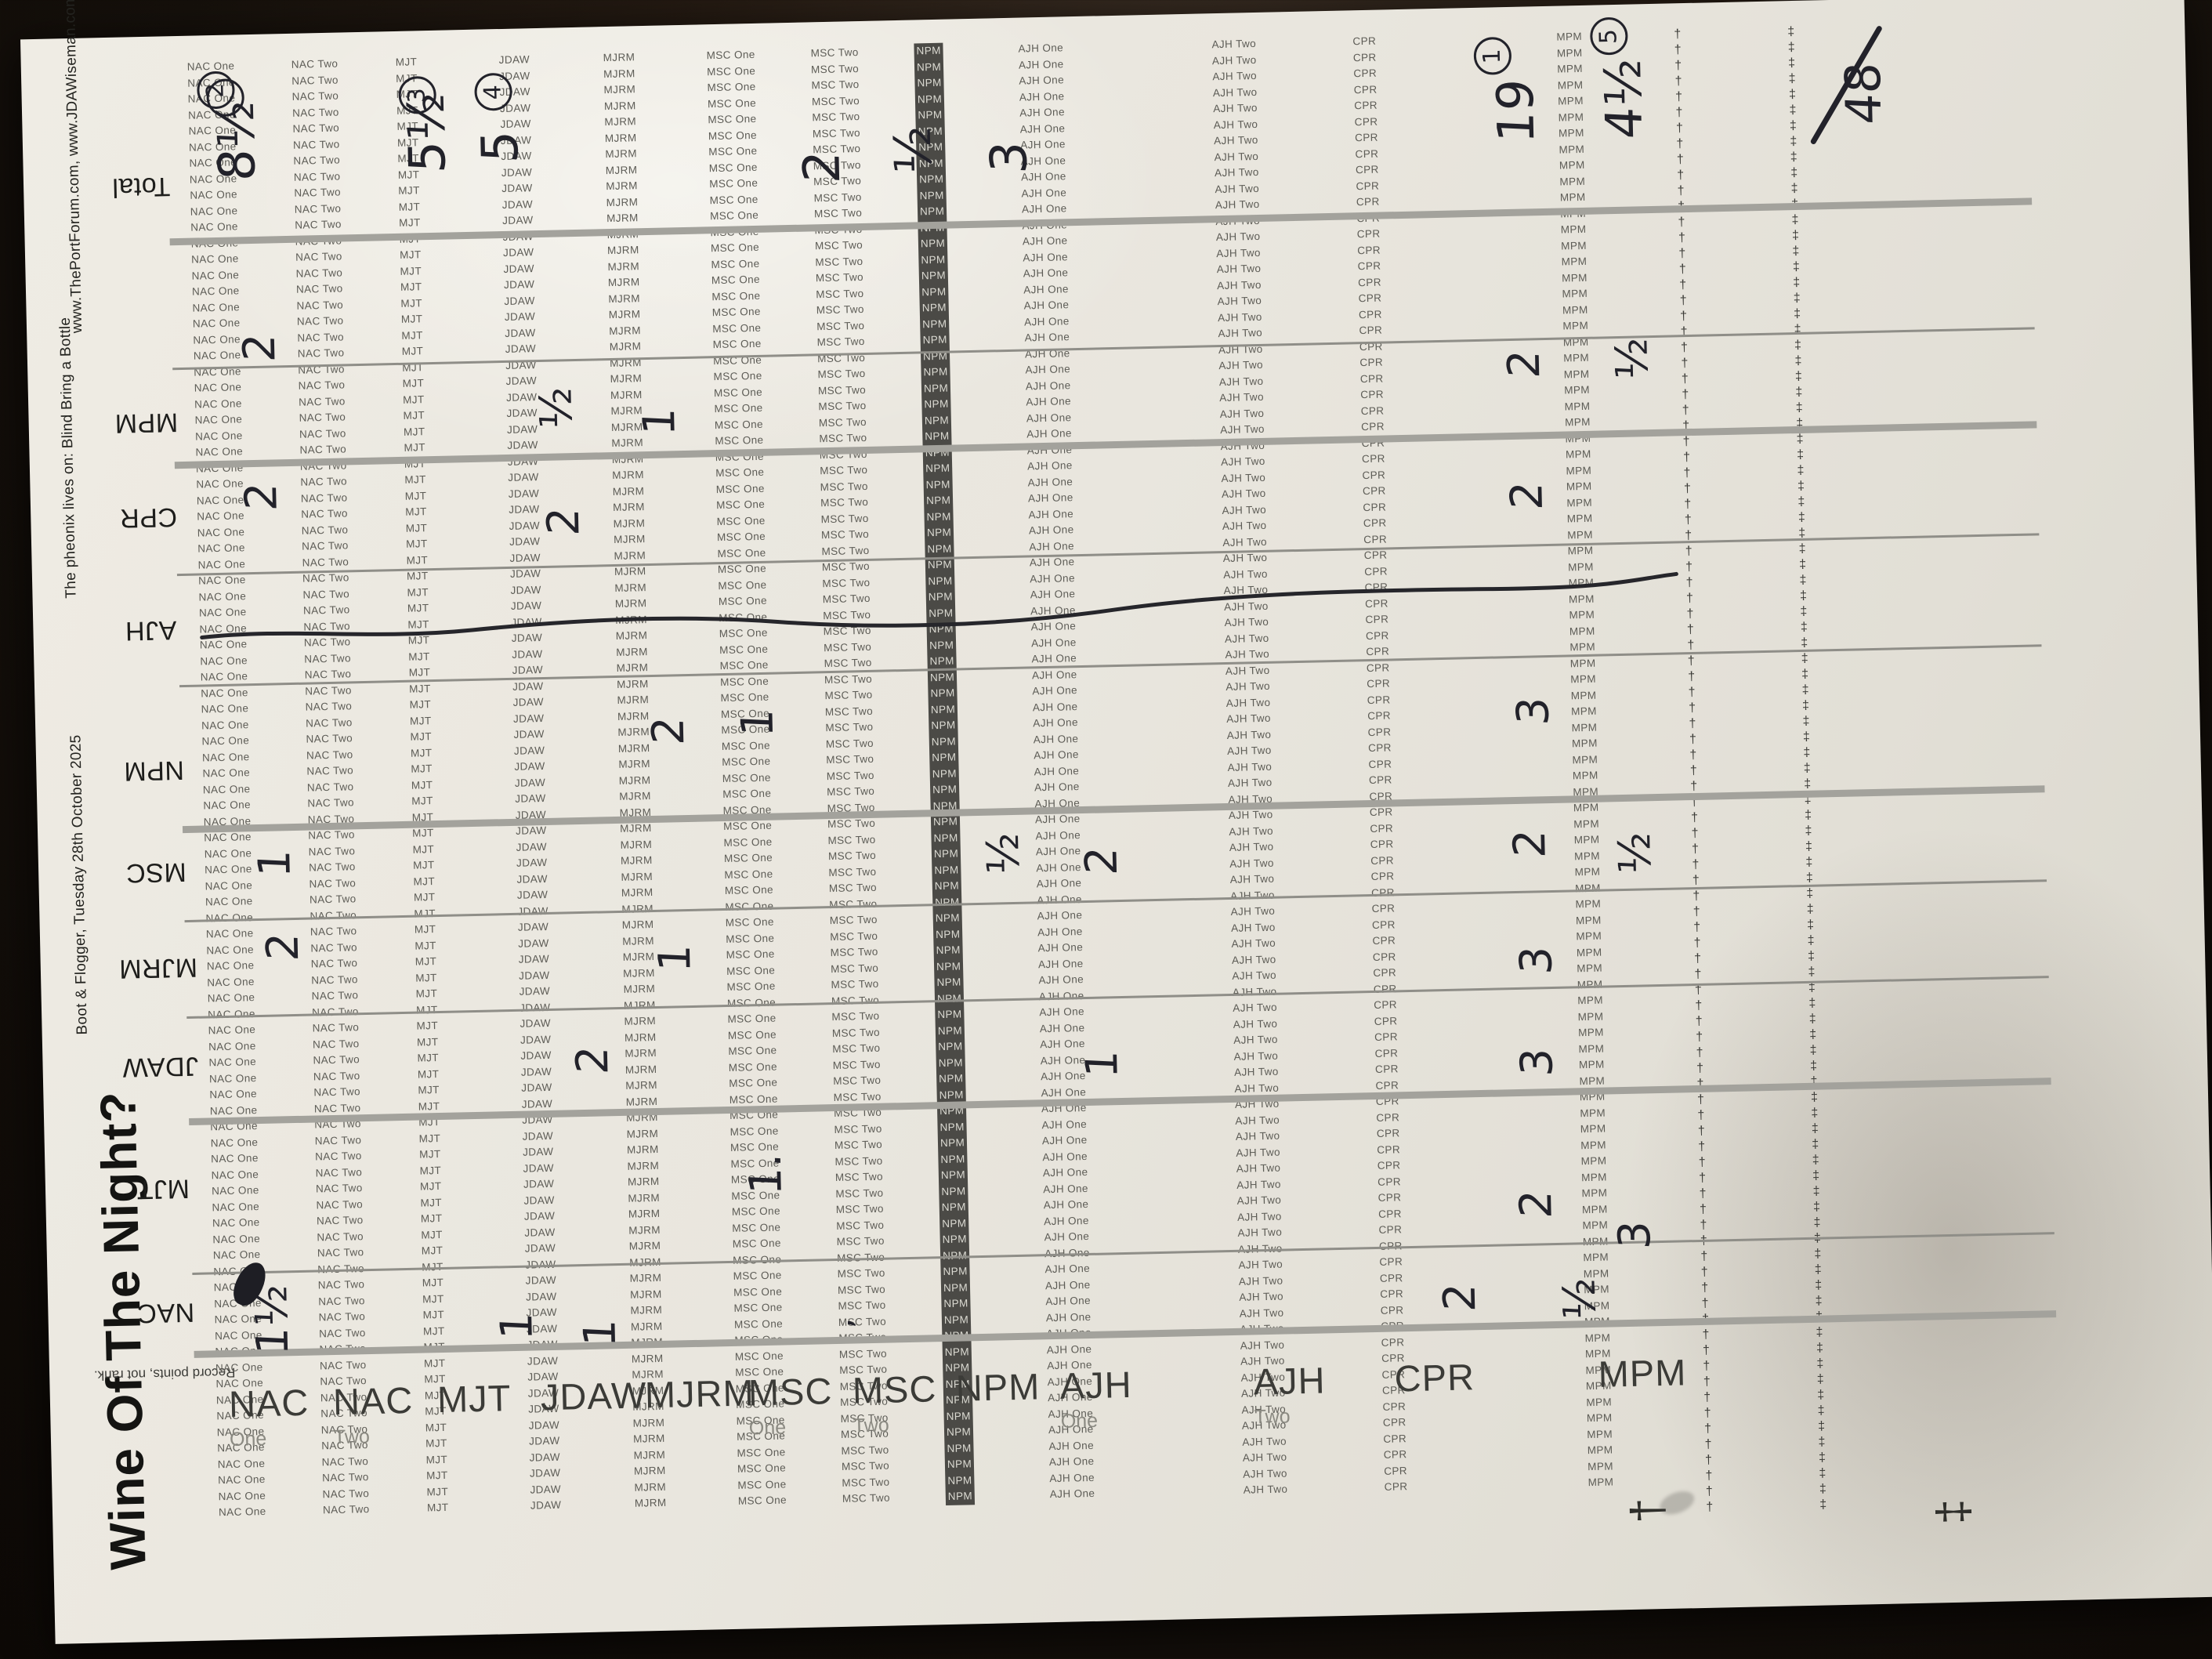 This screenshot has height=1659, width=2212. I want to click on scorer-header-msc: MSC, so click(156, 873).